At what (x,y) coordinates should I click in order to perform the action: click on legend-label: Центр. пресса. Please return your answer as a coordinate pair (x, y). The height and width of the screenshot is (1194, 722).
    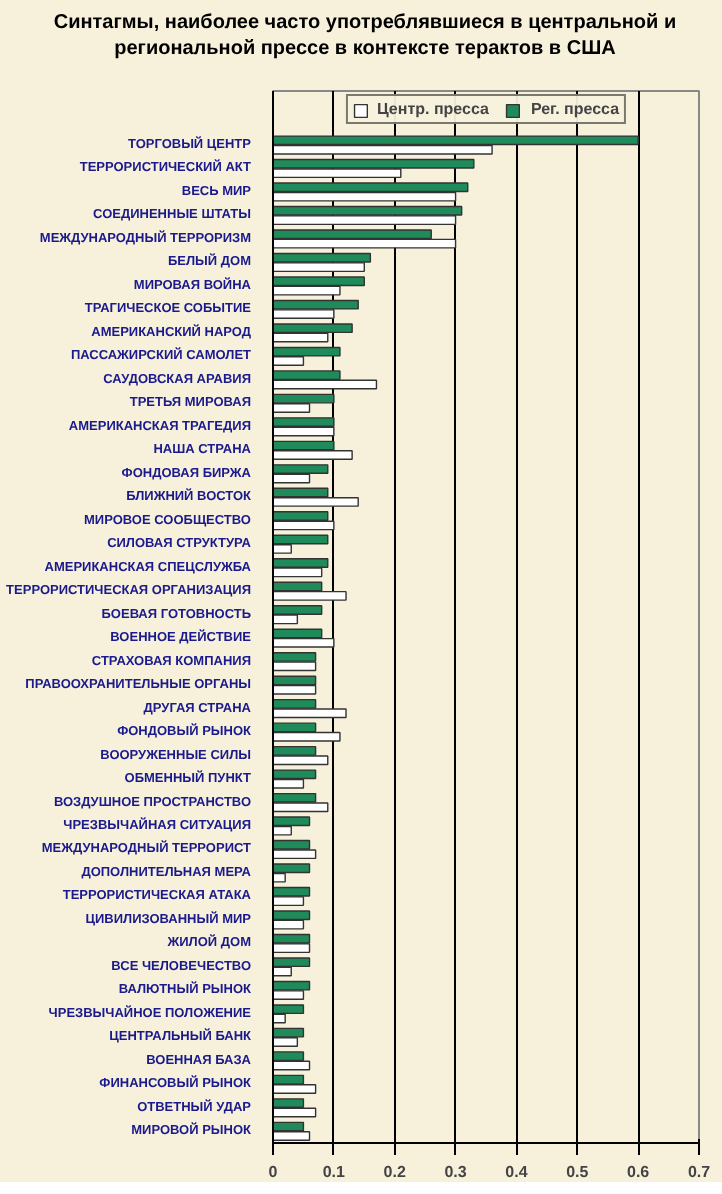
    Looking at the image, I should click on (432, 109).